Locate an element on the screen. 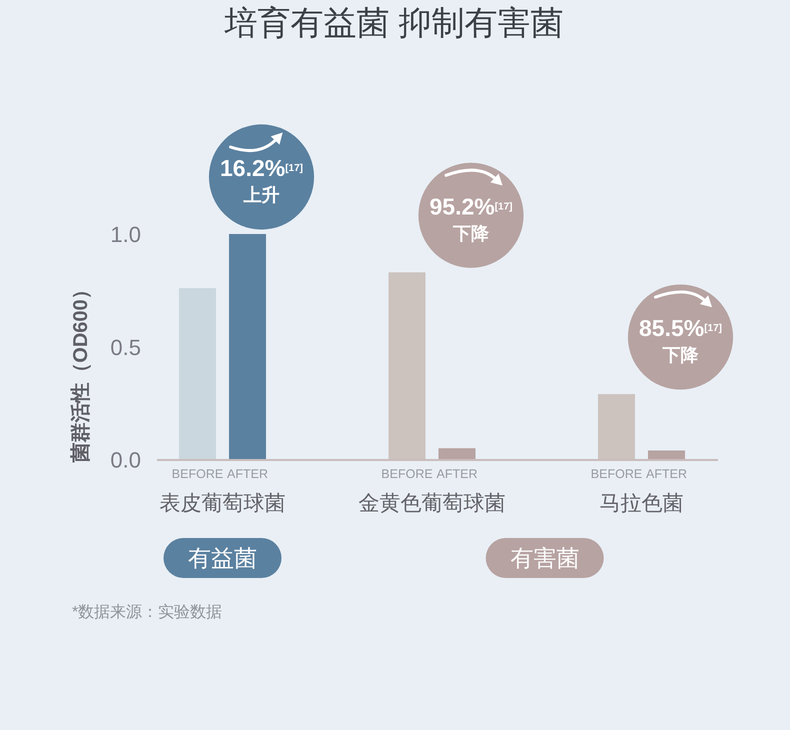 This screenshot has width=790, height=730. y-tick-label: 1.0 is located at coordinates (125, 234).